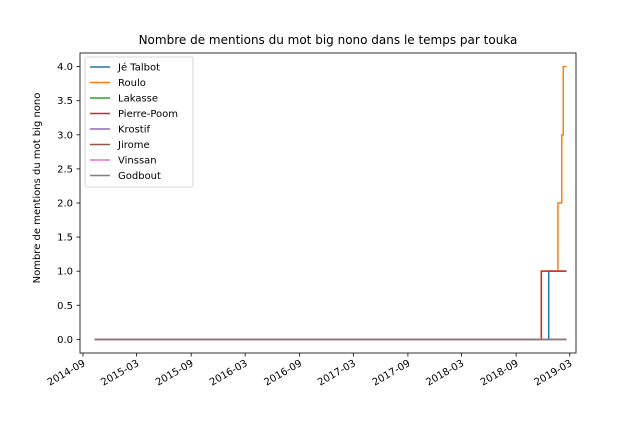 This screenshot has height=440, width=640. I want to click on x-tick-label: 2014-09, so click(67, 373).